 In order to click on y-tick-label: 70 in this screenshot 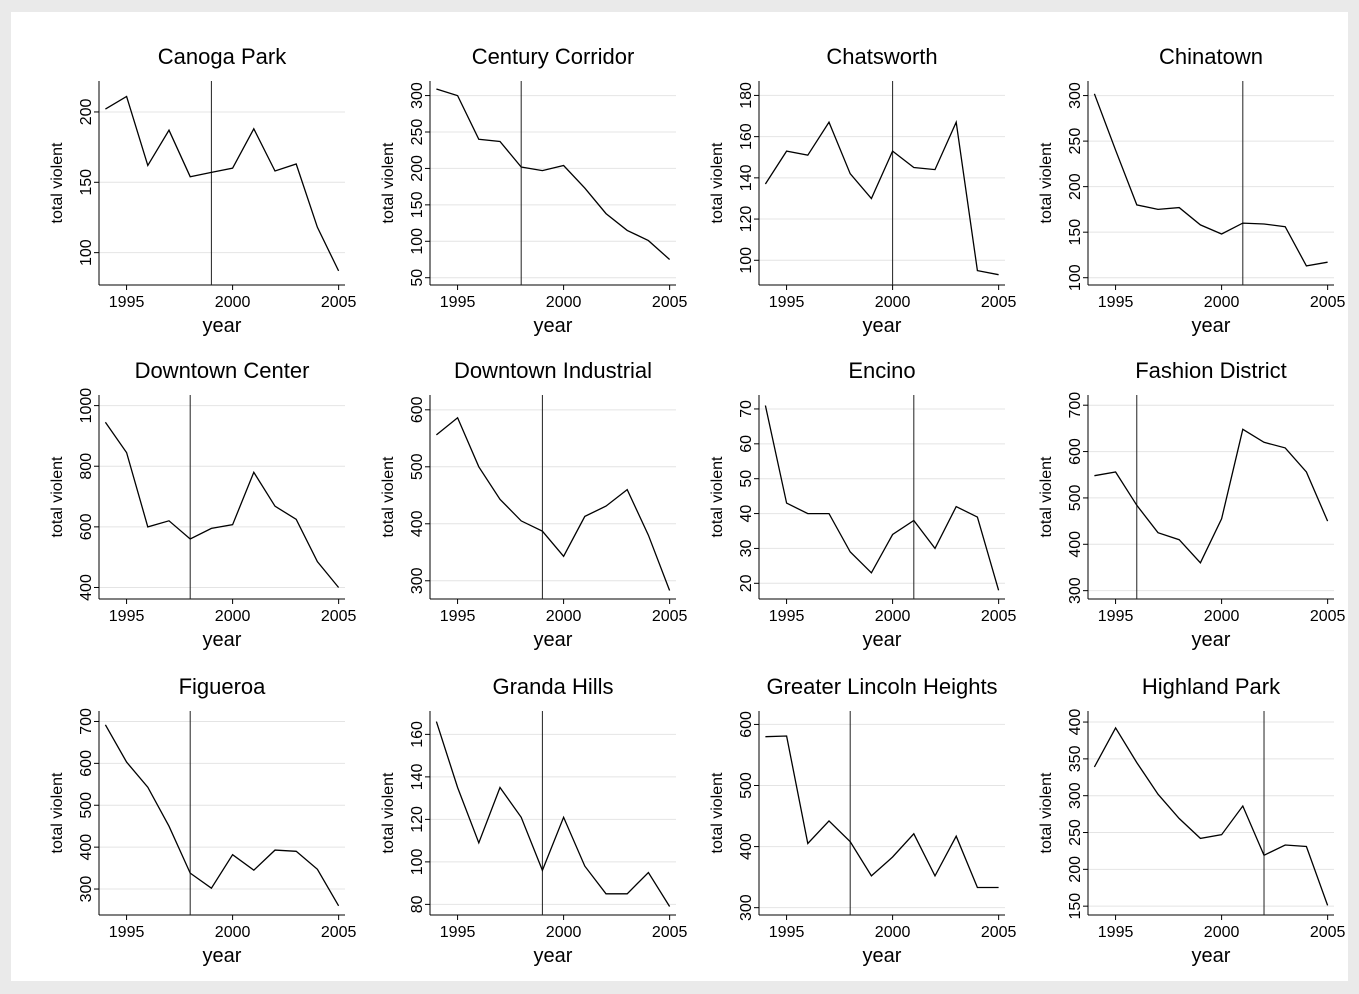, I will do `click(746, 409)`.